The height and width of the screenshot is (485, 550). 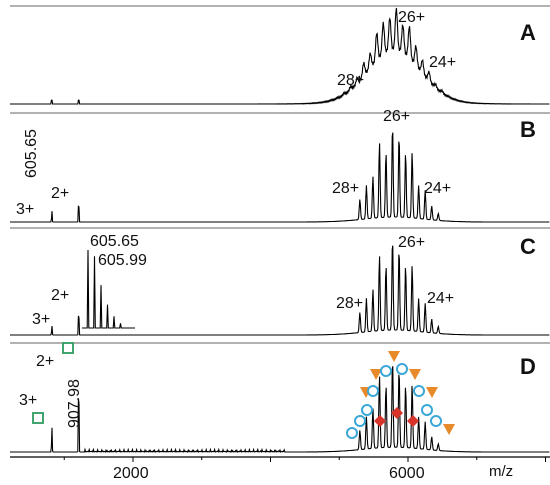 What do you see at coordinates (437, 188) in the screenshot?
I see `charge-label-B-24: 24+` at bounding box center [437, 188].